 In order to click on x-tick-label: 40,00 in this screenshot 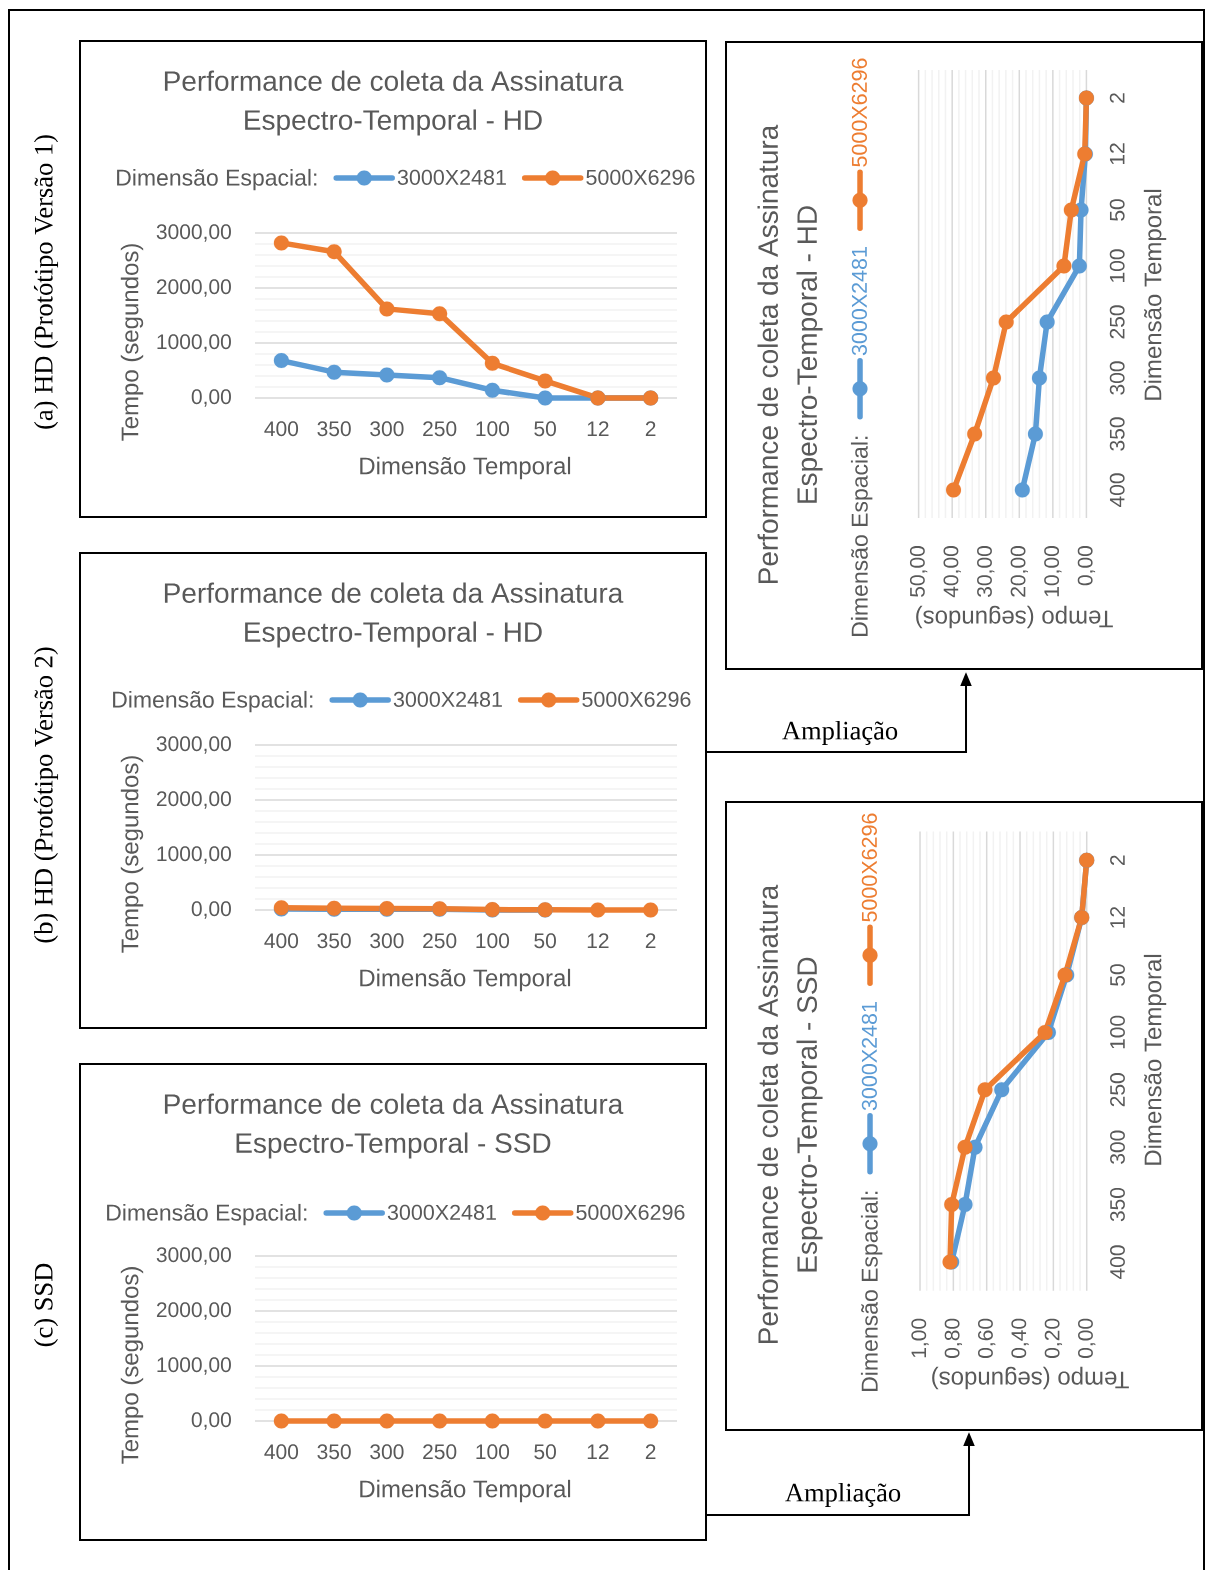, I will do `click(952, 572)`.